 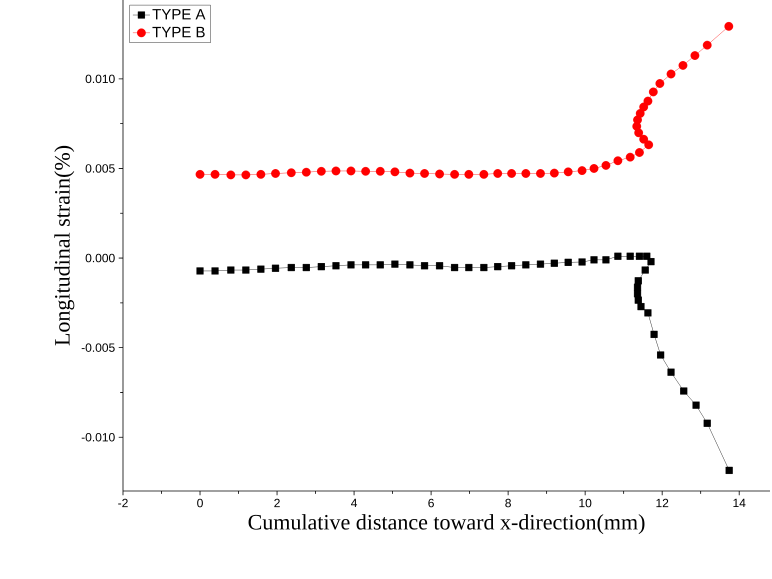 What do you see at coordinates (200, 503) in the screenshot?
I see `x-tick-label: 0` at bounding box center [200, 503].